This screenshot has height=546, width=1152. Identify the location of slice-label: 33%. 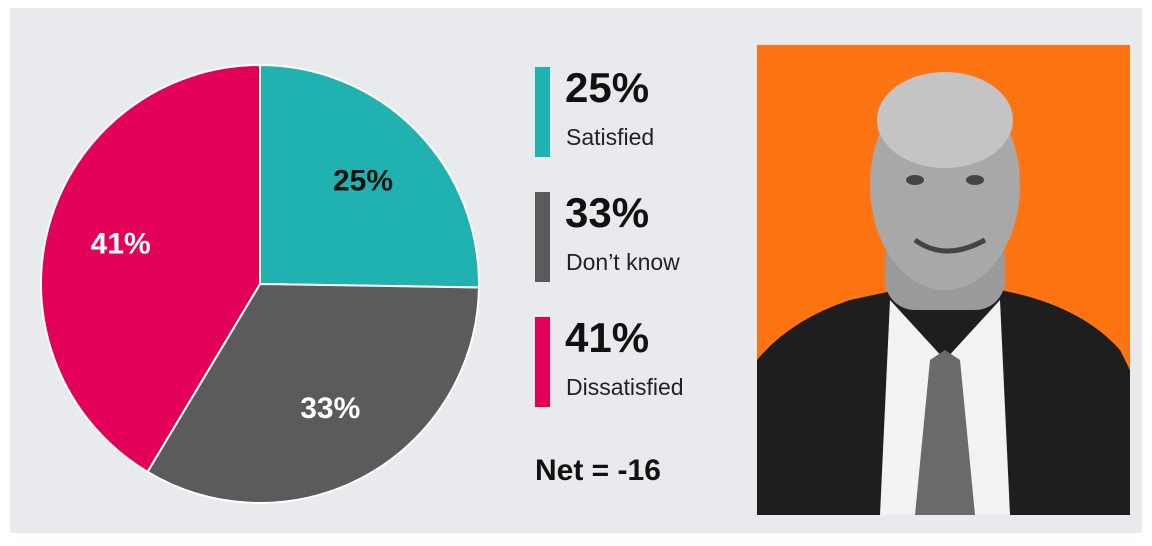
(330, 408).